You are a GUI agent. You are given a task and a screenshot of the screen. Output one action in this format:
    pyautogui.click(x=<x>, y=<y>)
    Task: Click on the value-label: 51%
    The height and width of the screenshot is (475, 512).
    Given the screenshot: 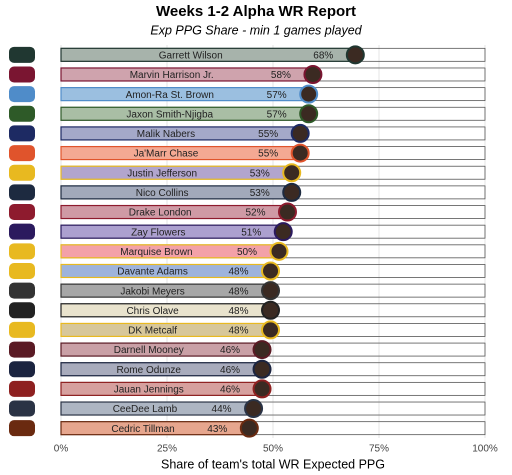 What is the action you would take?
    pyautogui.click(x=251, y=232)
    